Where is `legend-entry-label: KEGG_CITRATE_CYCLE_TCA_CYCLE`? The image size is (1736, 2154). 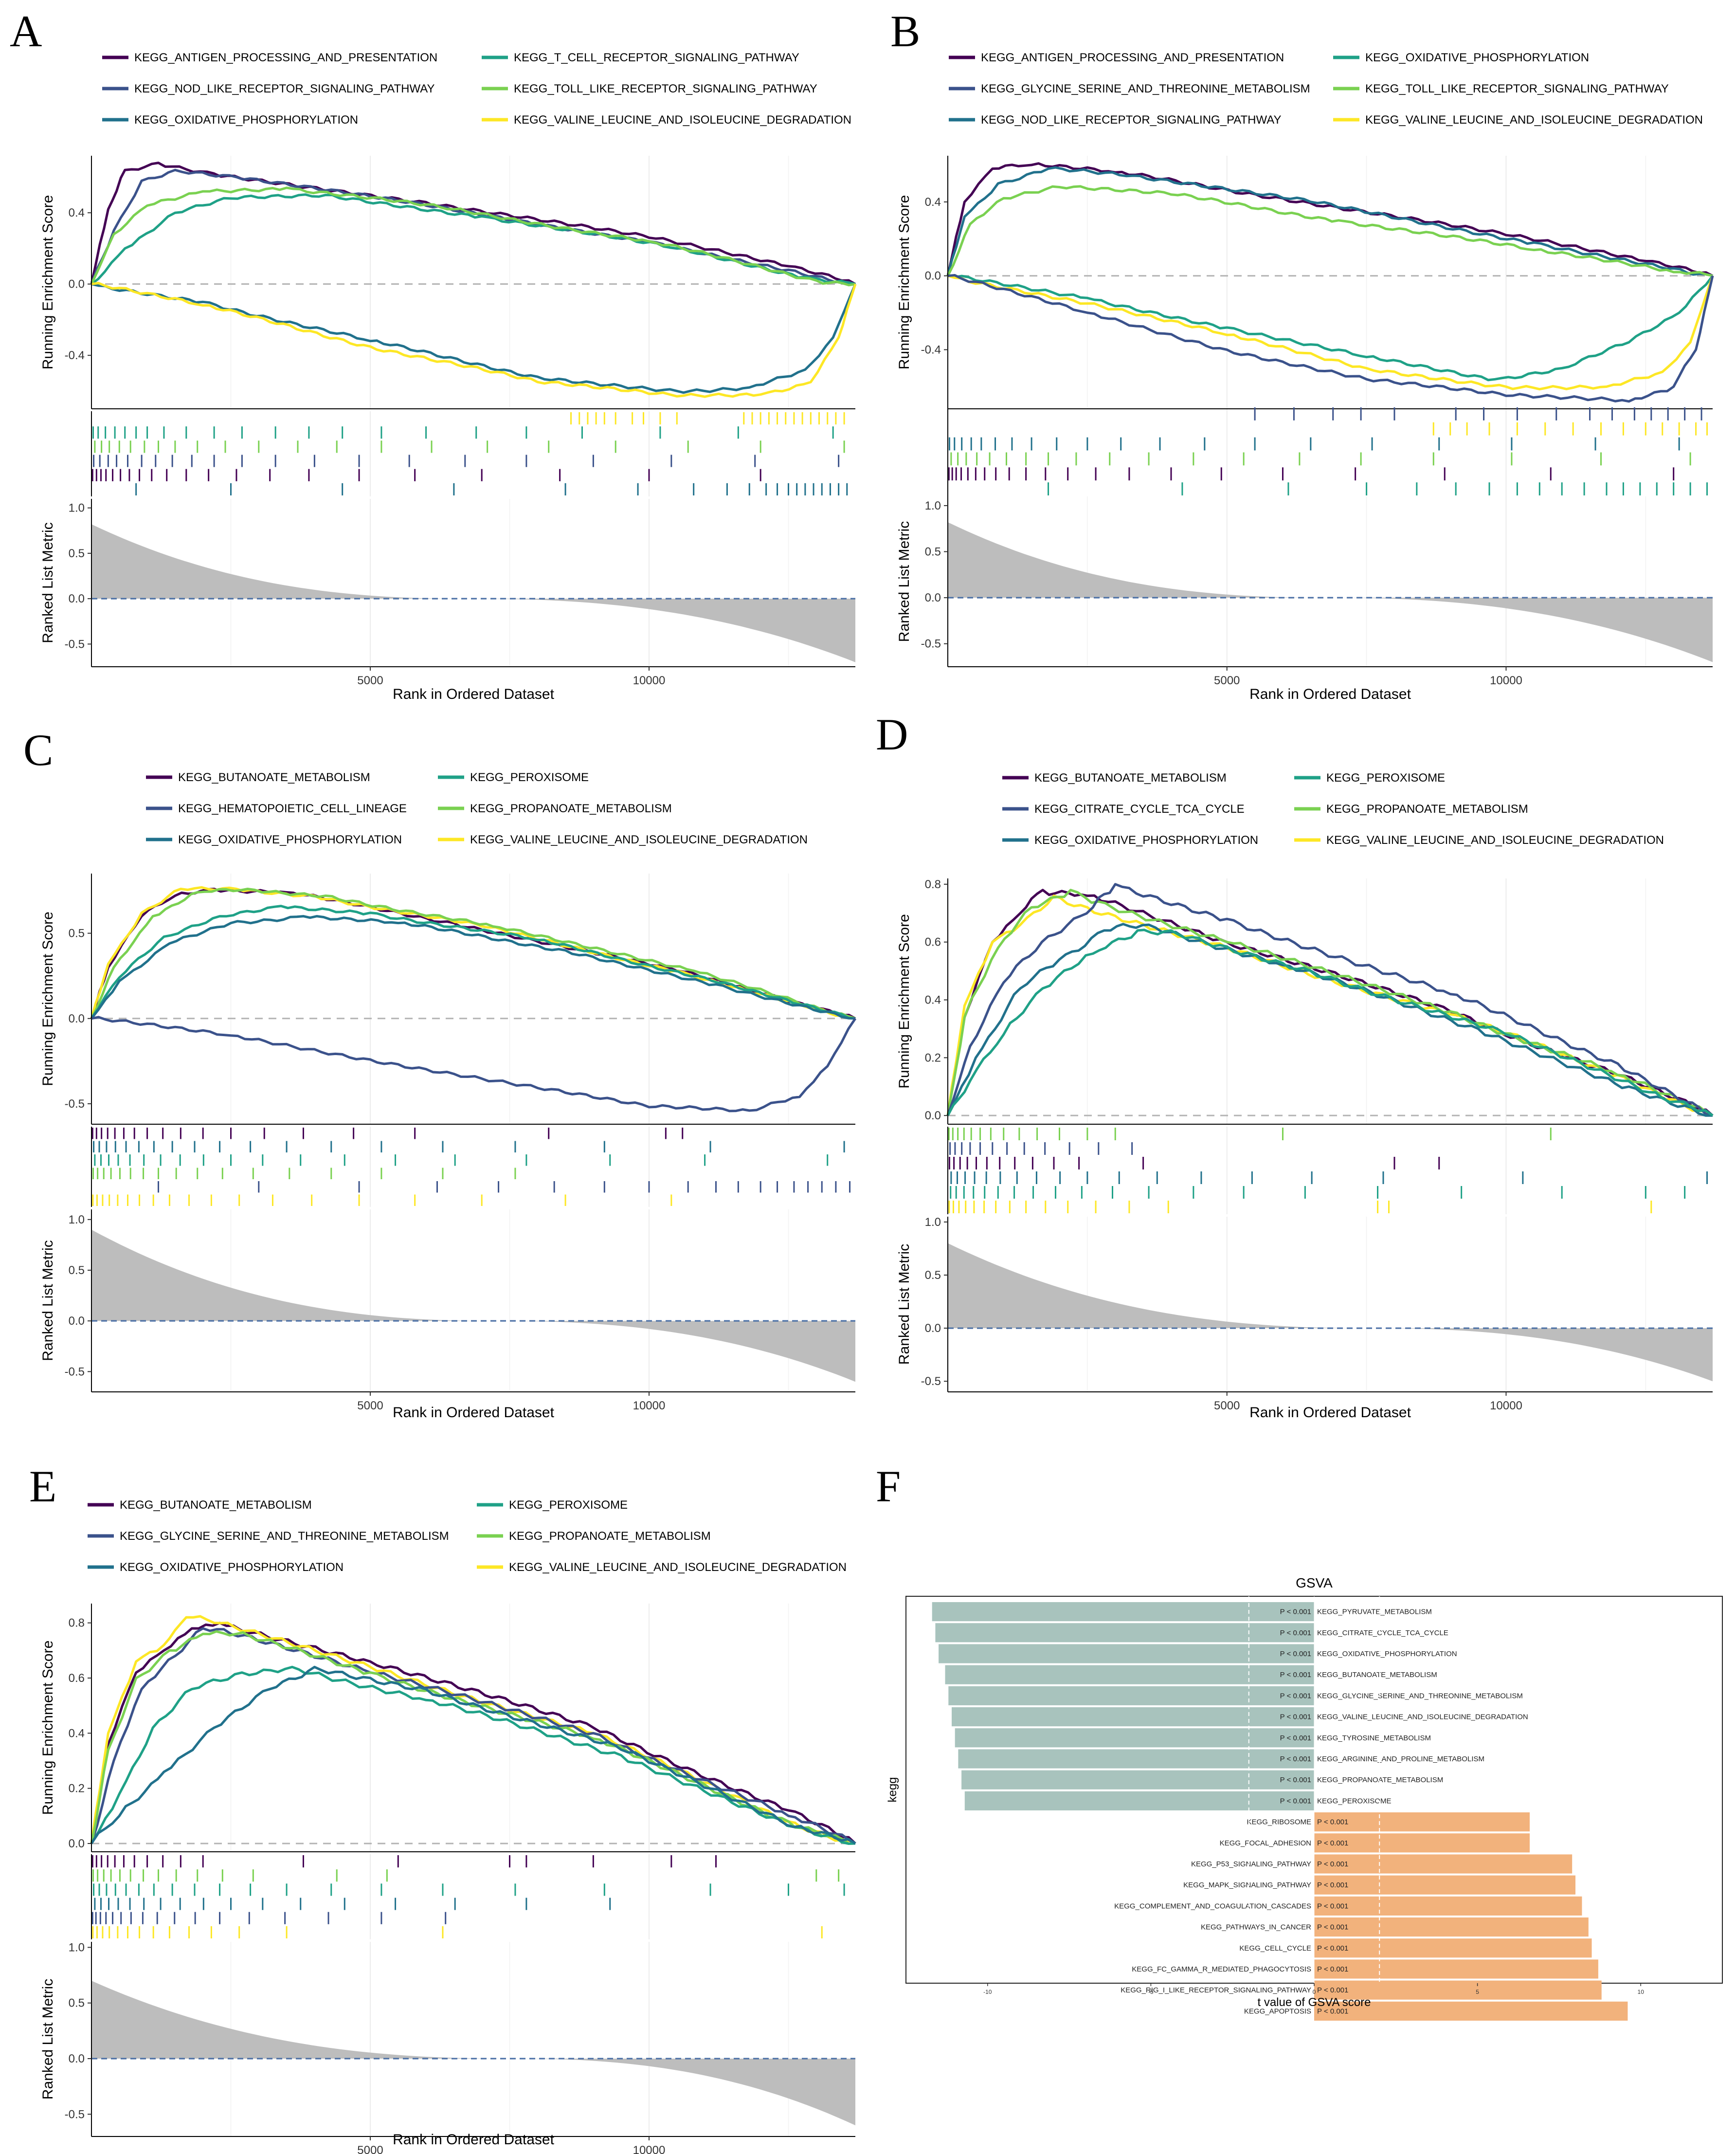
legend-entry-label: KEGG_CITRATE_CYCLE_TCA_CYCLE is located at coordinates (1140, 809).